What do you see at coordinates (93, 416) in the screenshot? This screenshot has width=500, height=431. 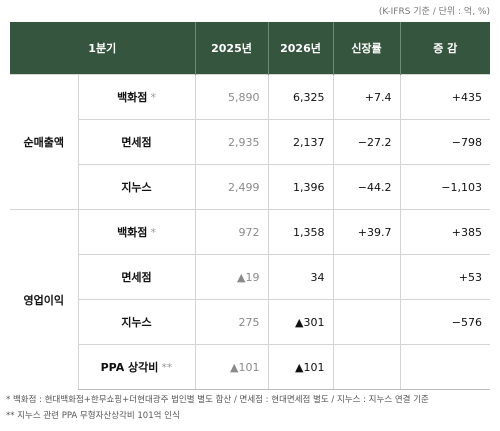 I see `footnote: ** 지누스 관련 PPA 무형자산상각비 101억 인식` at bounding box center [93, 416].